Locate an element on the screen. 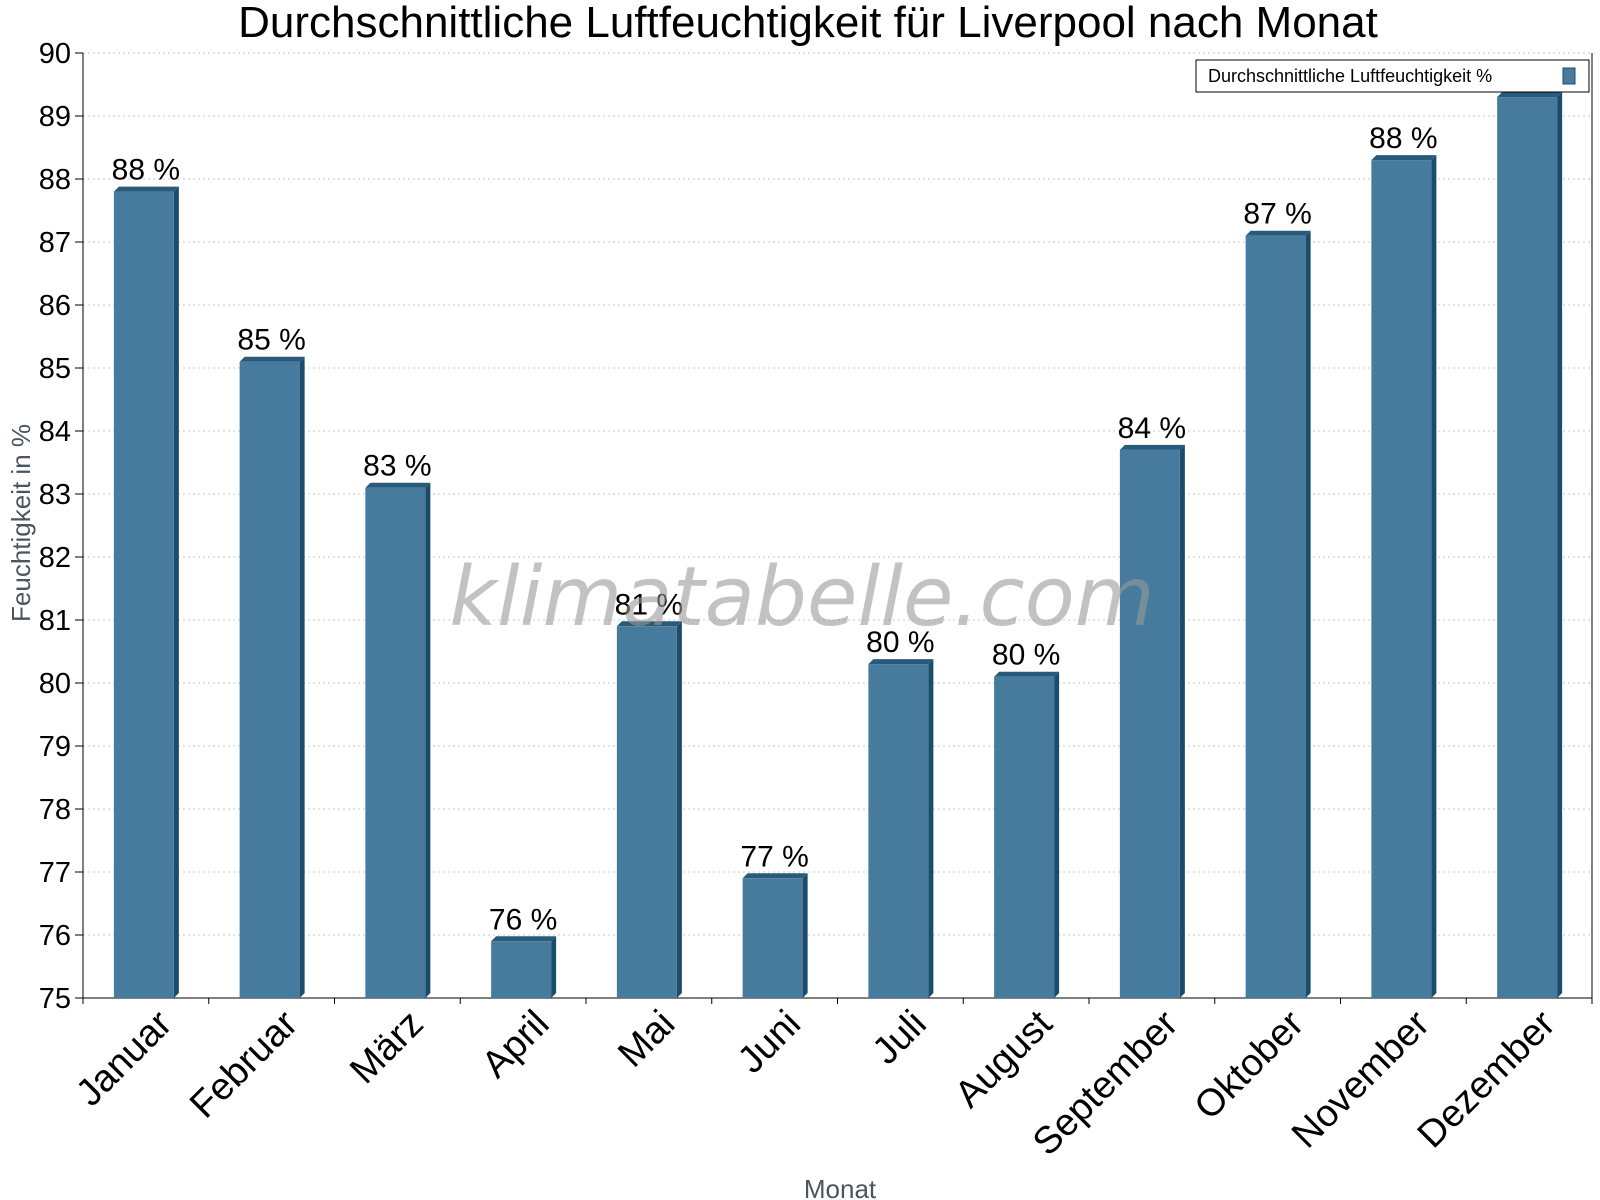  data-label: 87 % is located at coordinates (1277, 214).